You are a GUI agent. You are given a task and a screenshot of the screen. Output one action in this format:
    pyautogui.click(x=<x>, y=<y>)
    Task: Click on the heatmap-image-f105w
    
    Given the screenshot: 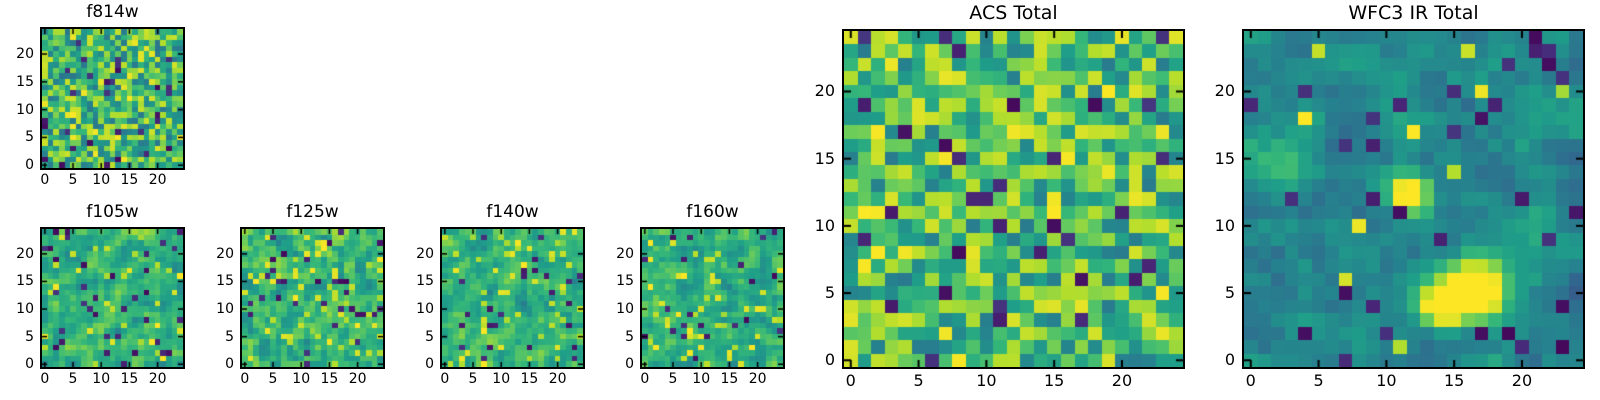 What is the action you would take?
    pyautogui.click(x=112, y=298)
    